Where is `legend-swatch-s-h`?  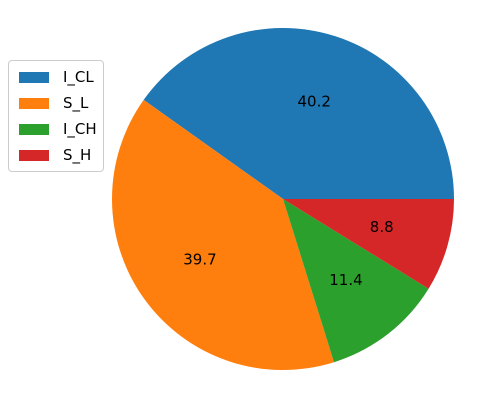 legend-swatch-s-h is located at coordinates (34, 155).